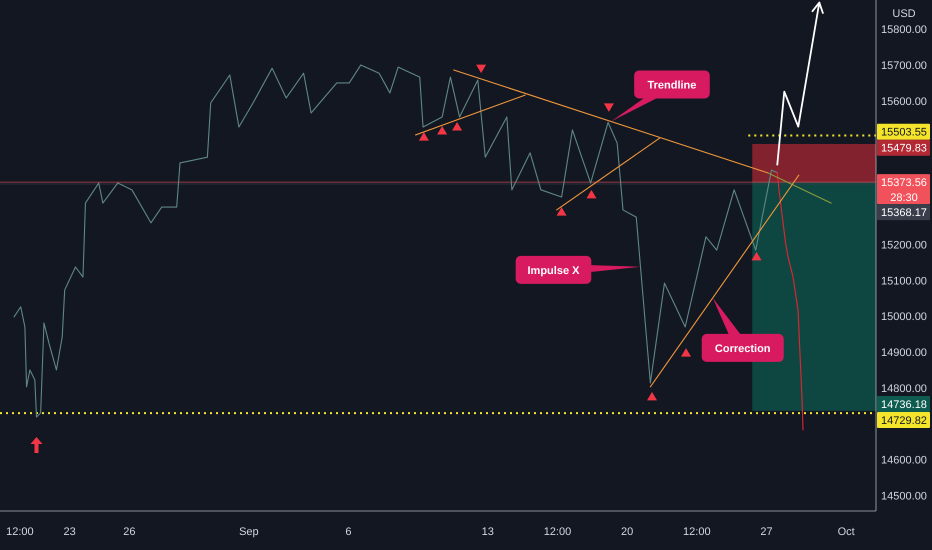 This screenshot has width=932, height=550. I want to click on x-tick-label: 27, so click(766, 532).